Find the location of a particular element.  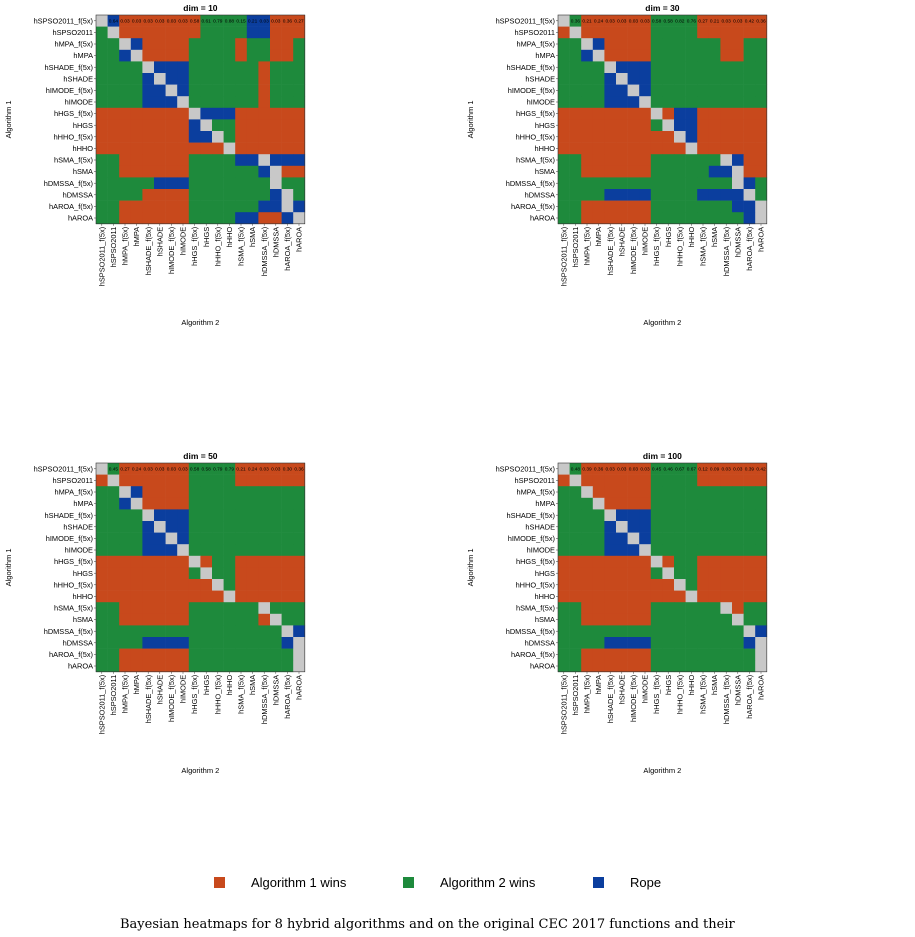

y-tick-label: hSPSO2011_f(5x) is located at coordinates (525, 468).